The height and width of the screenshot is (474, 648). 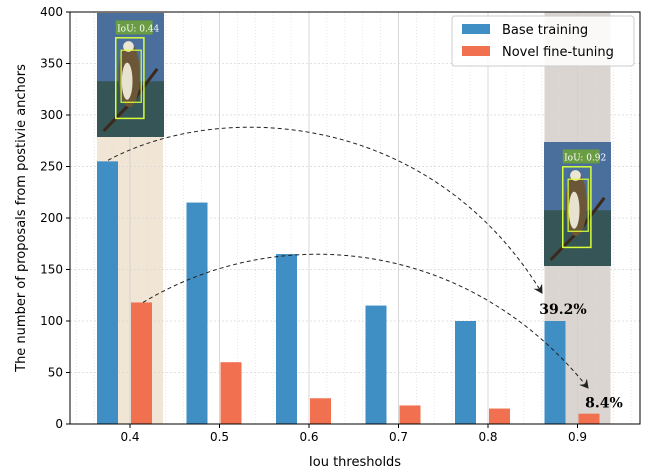 I want to click on y-tick-label-2: 100, so click(x=51, y=321).